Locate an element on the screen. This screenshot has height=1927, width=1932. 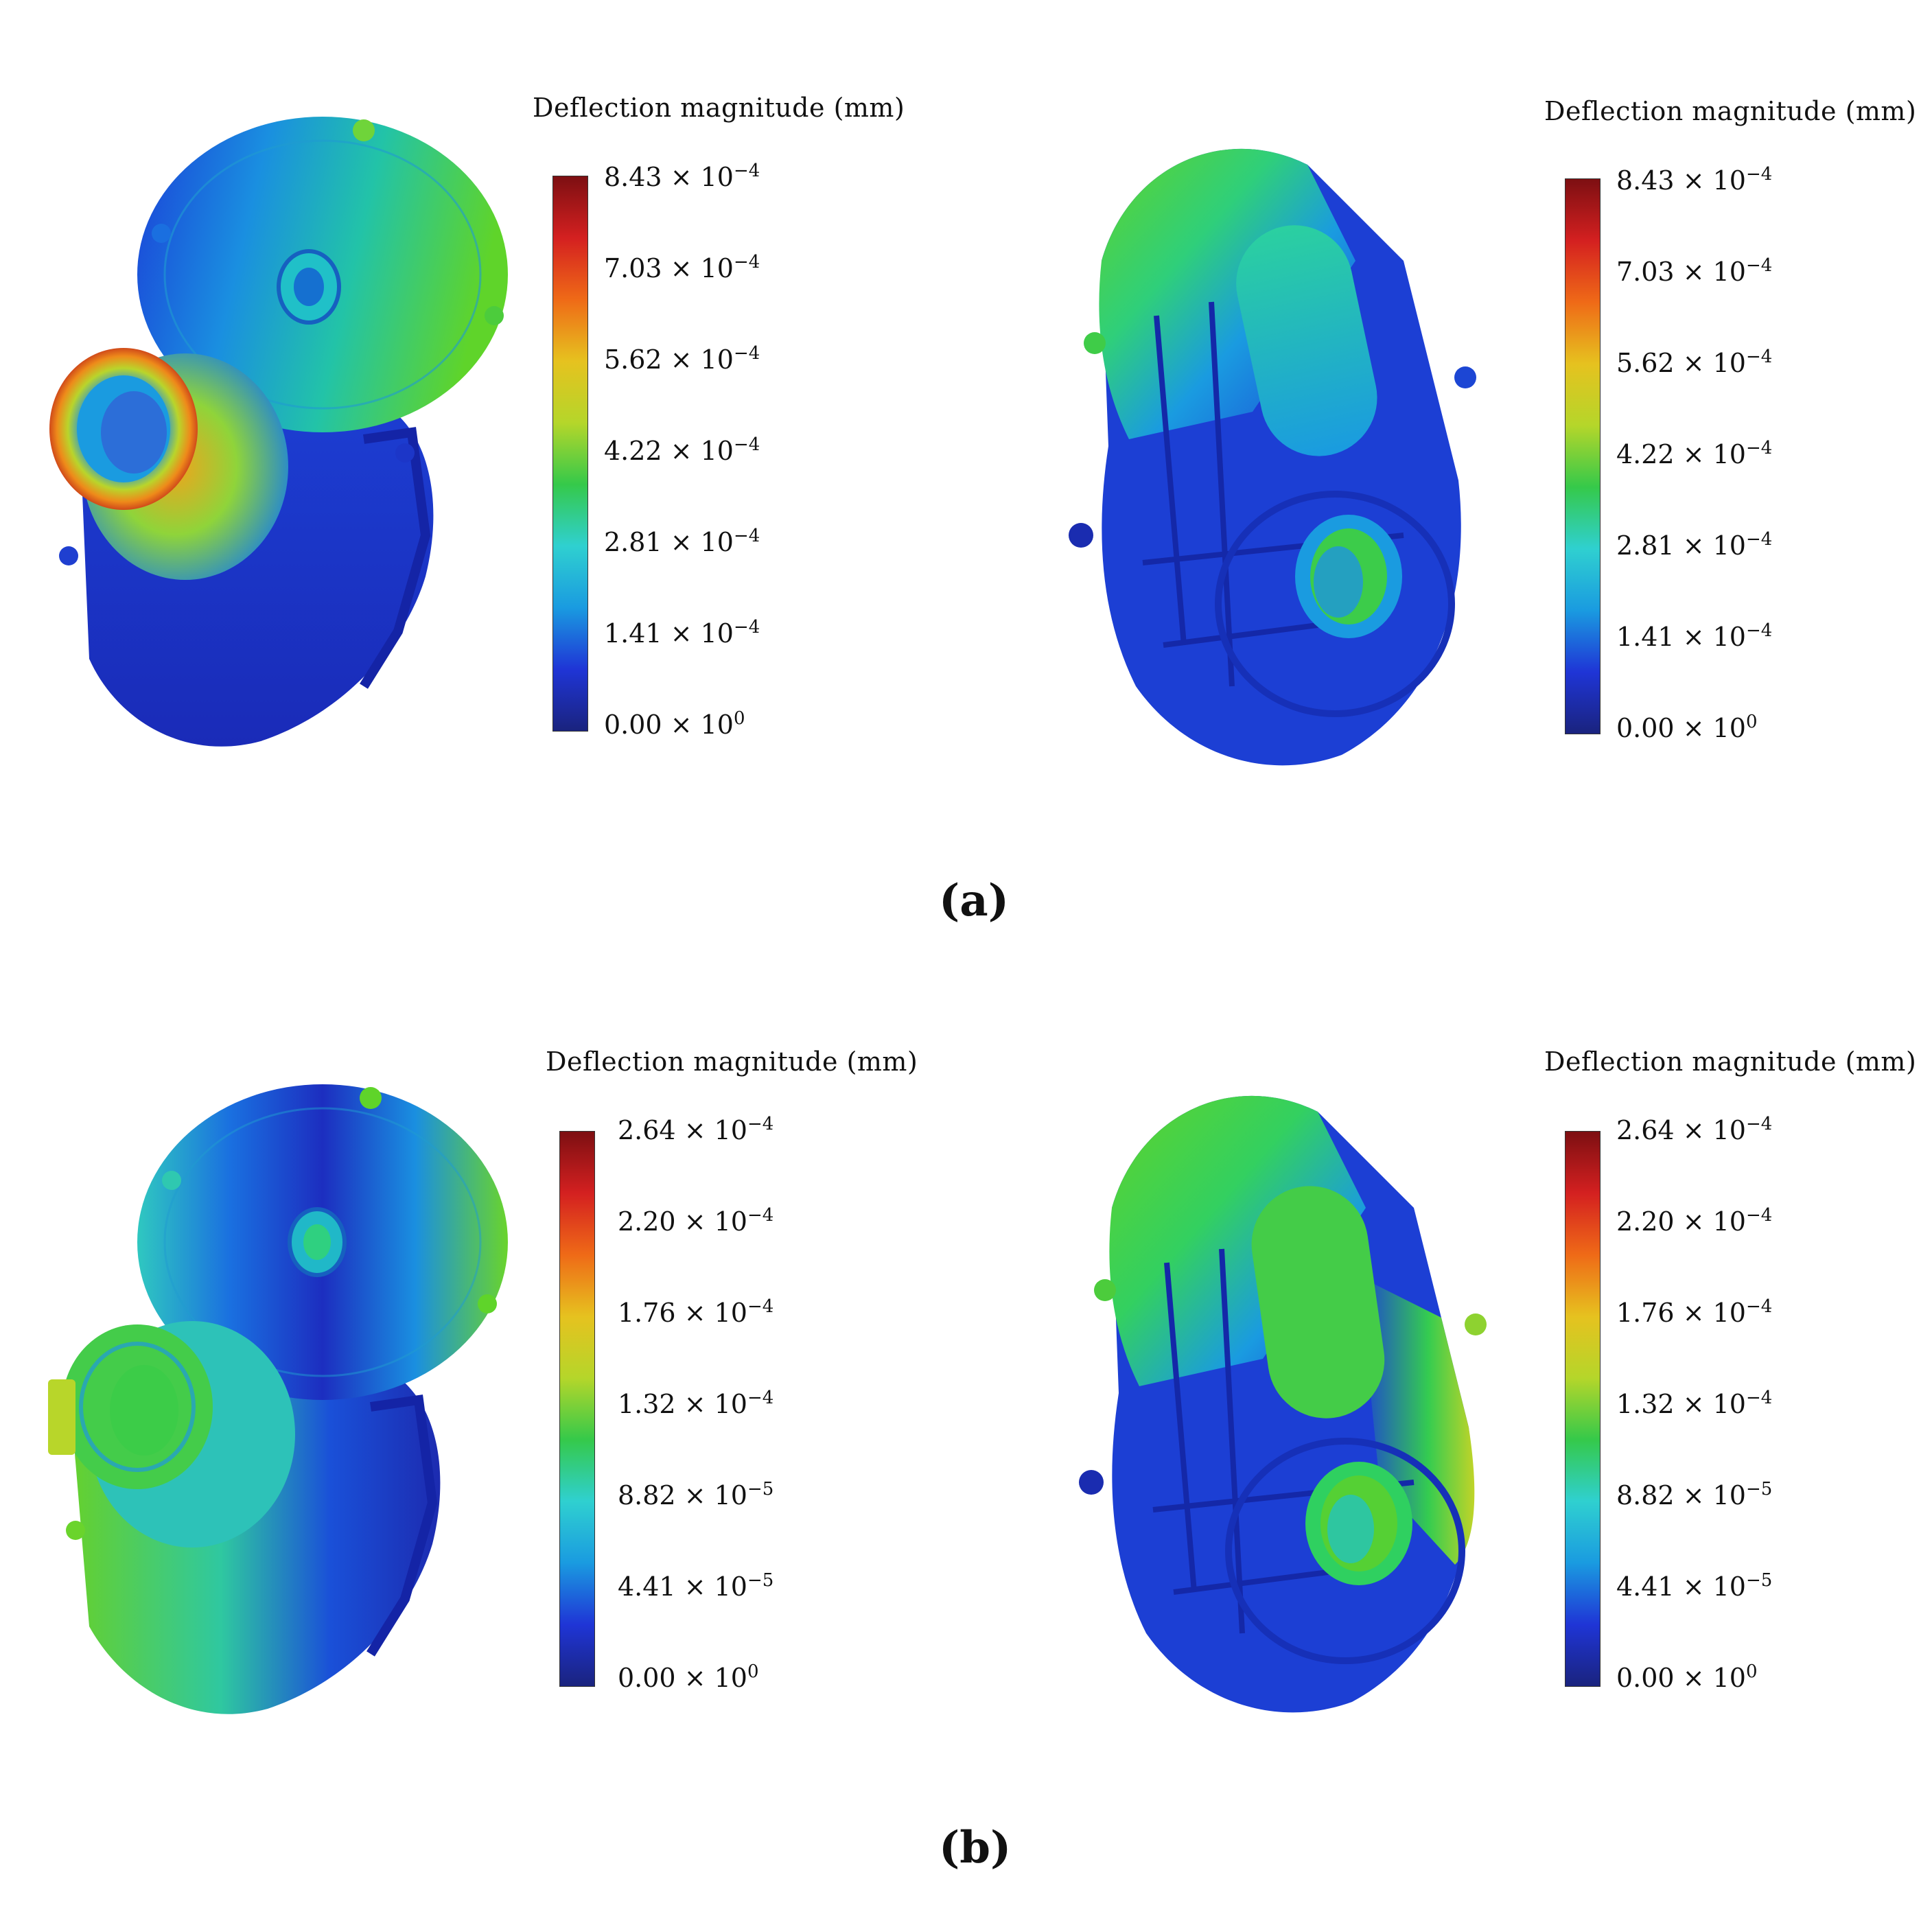
render-b-left is located at coordinates (278, 1399).